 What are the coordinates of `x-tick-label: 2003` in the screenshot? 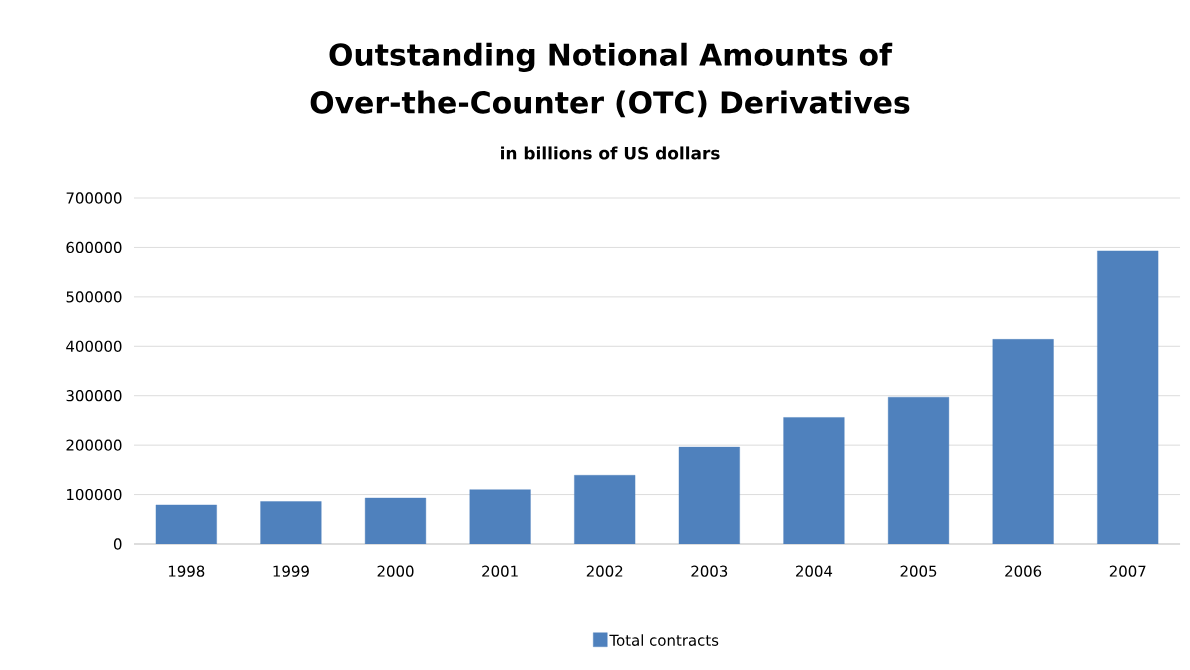 It's located at (709, 571).